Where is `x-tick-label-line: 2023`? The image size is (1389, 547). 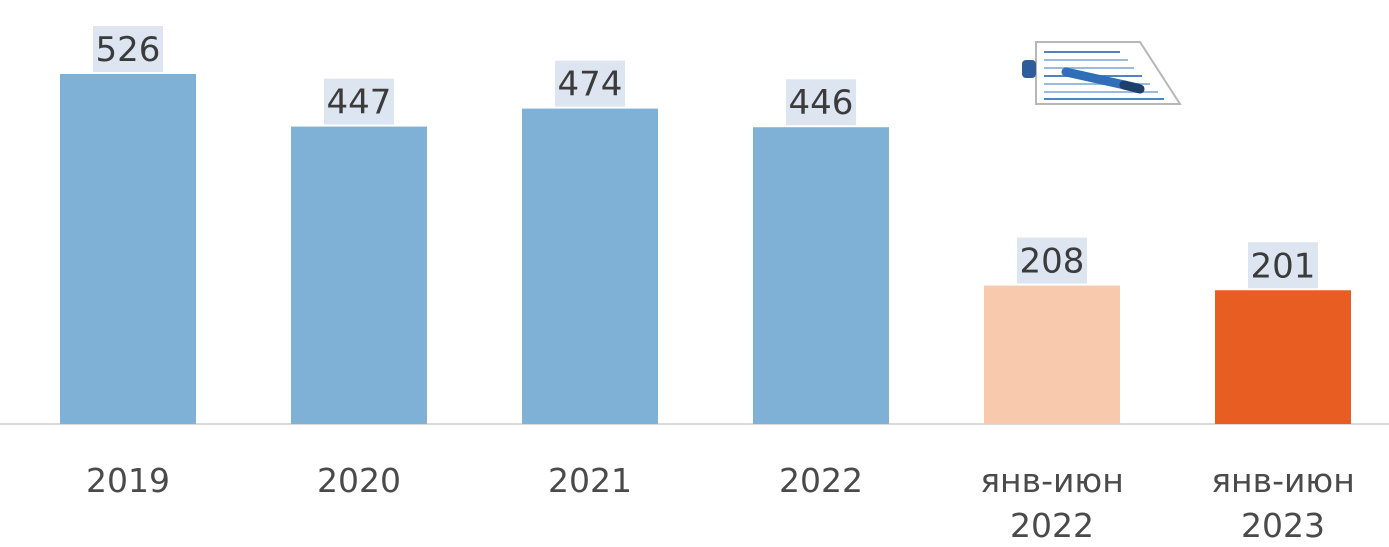 x-tick-label-line: 2023 is located at coordinates (1283, 525).